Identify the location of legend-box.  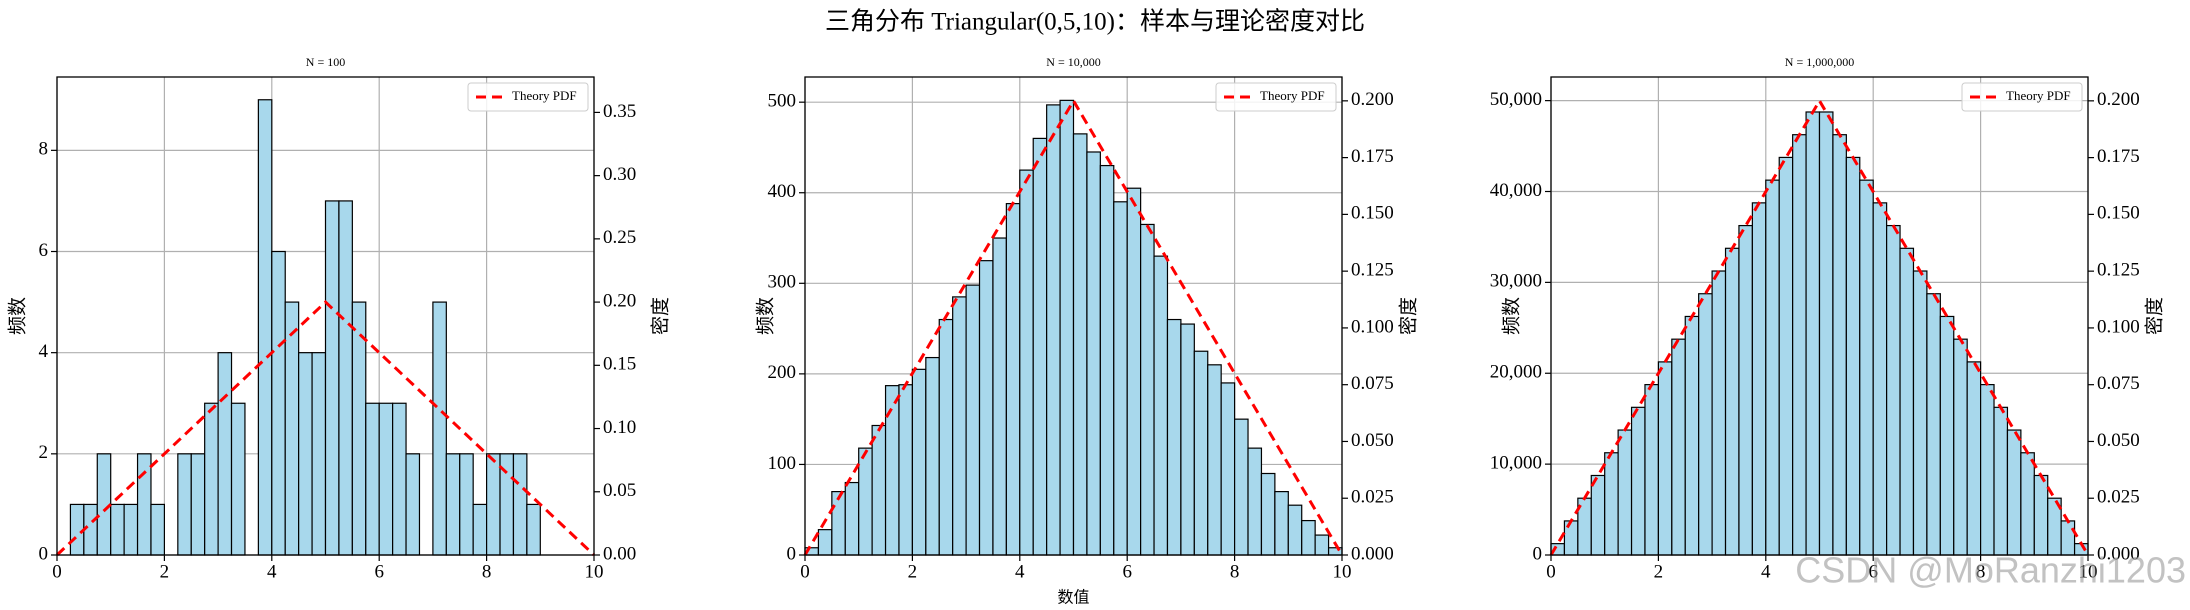
(1276, 97).